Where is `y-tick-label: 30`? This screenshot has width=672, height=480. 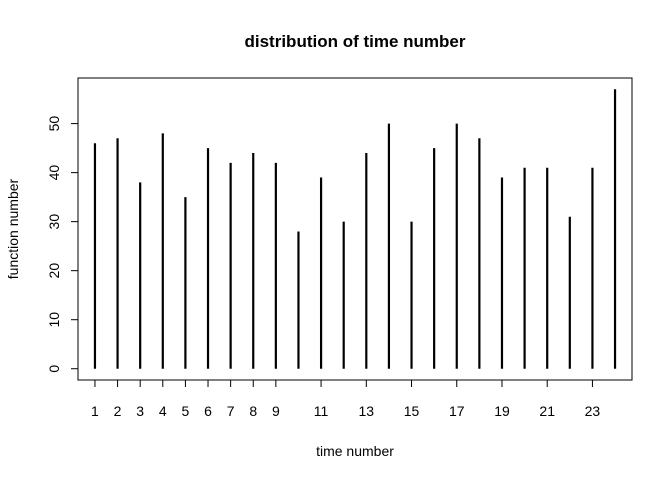
y-tick-label: 30 is located at coordinates (54, 222).